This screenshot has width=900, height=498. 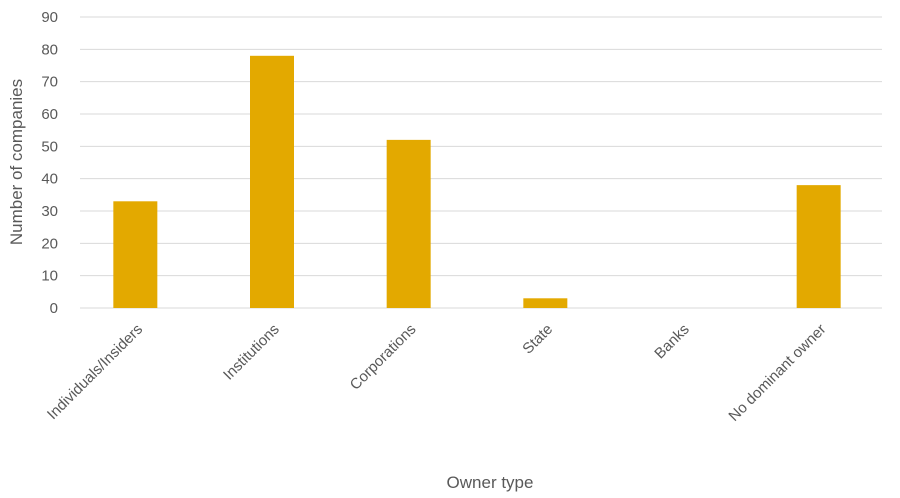 I want to click on x-tick-label: State, so click(x=537, y=339).